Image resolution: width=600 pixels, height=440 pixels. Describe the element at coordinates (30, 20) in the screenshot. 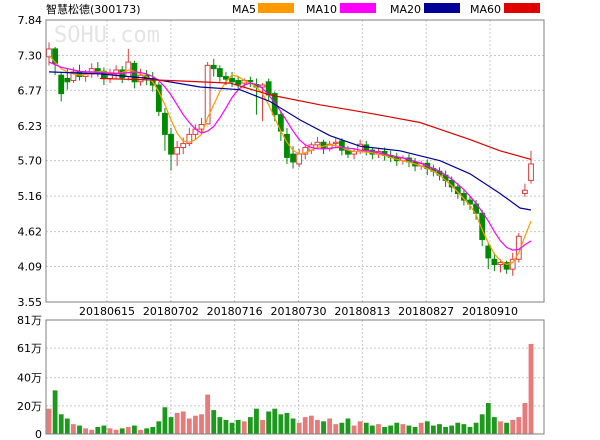

I see `price-tick-label: 7.84` at that location.